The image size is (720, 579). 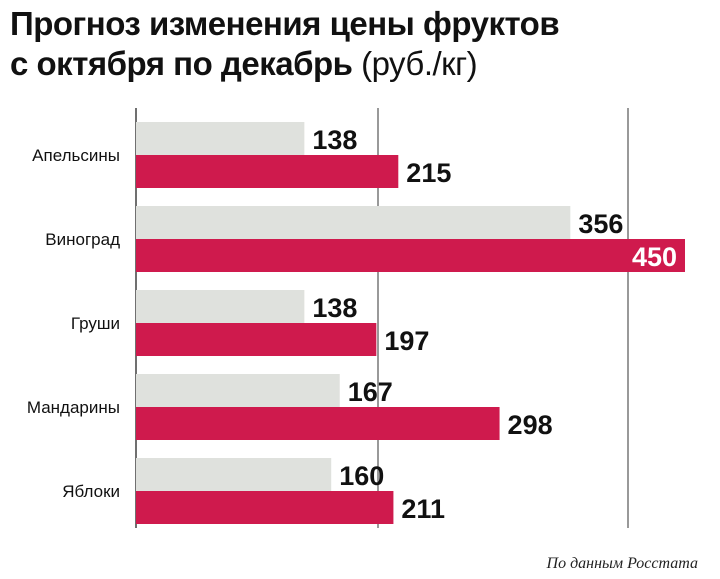 I want to click on title-line-2: с октября по декабрь (руб./кг), so click(x=360, y=64).